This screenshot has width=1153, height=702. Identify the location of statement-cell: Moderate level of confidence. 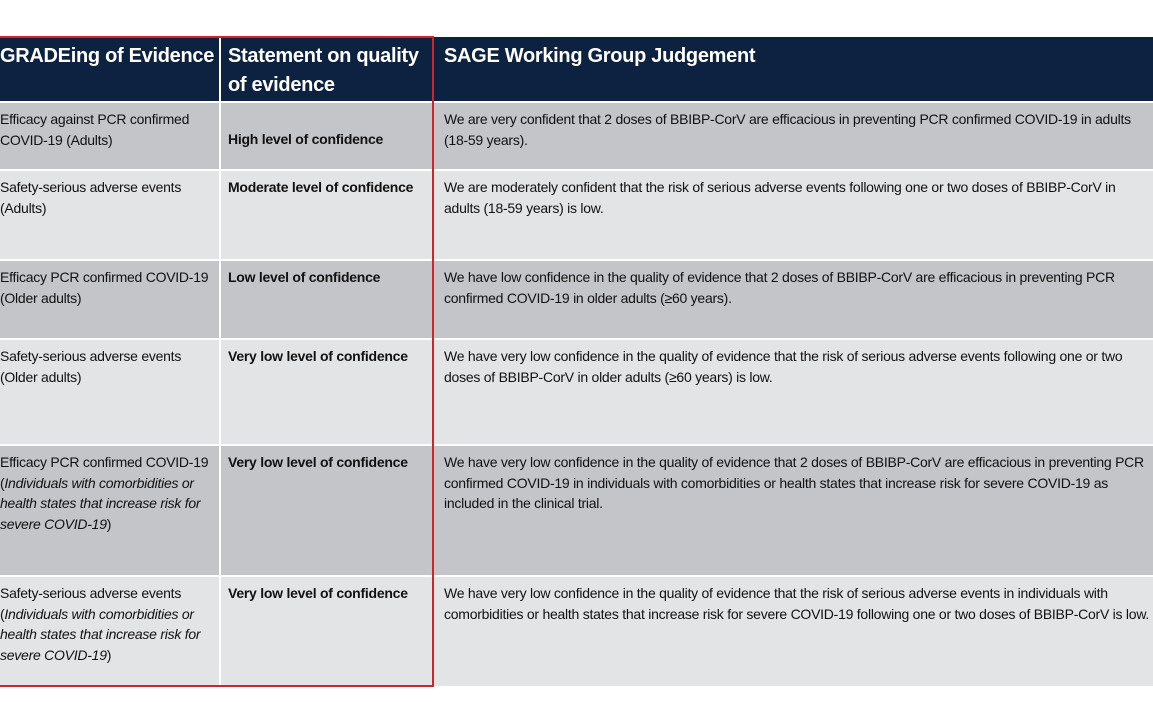
(321, 187).